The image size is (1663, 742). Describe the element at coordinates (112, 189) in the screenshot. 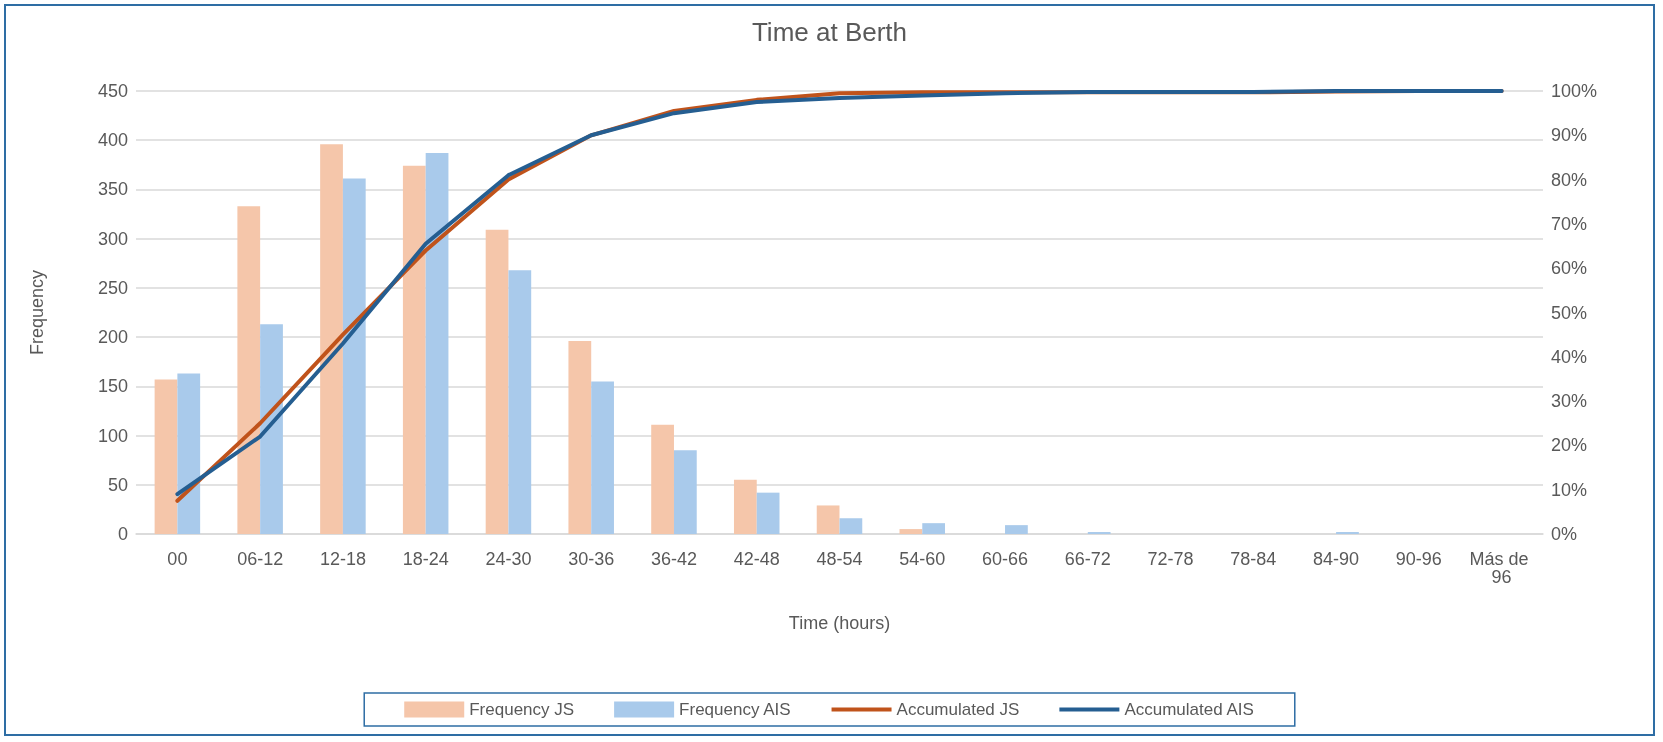

I see `y-tick-label: 350` at that location.